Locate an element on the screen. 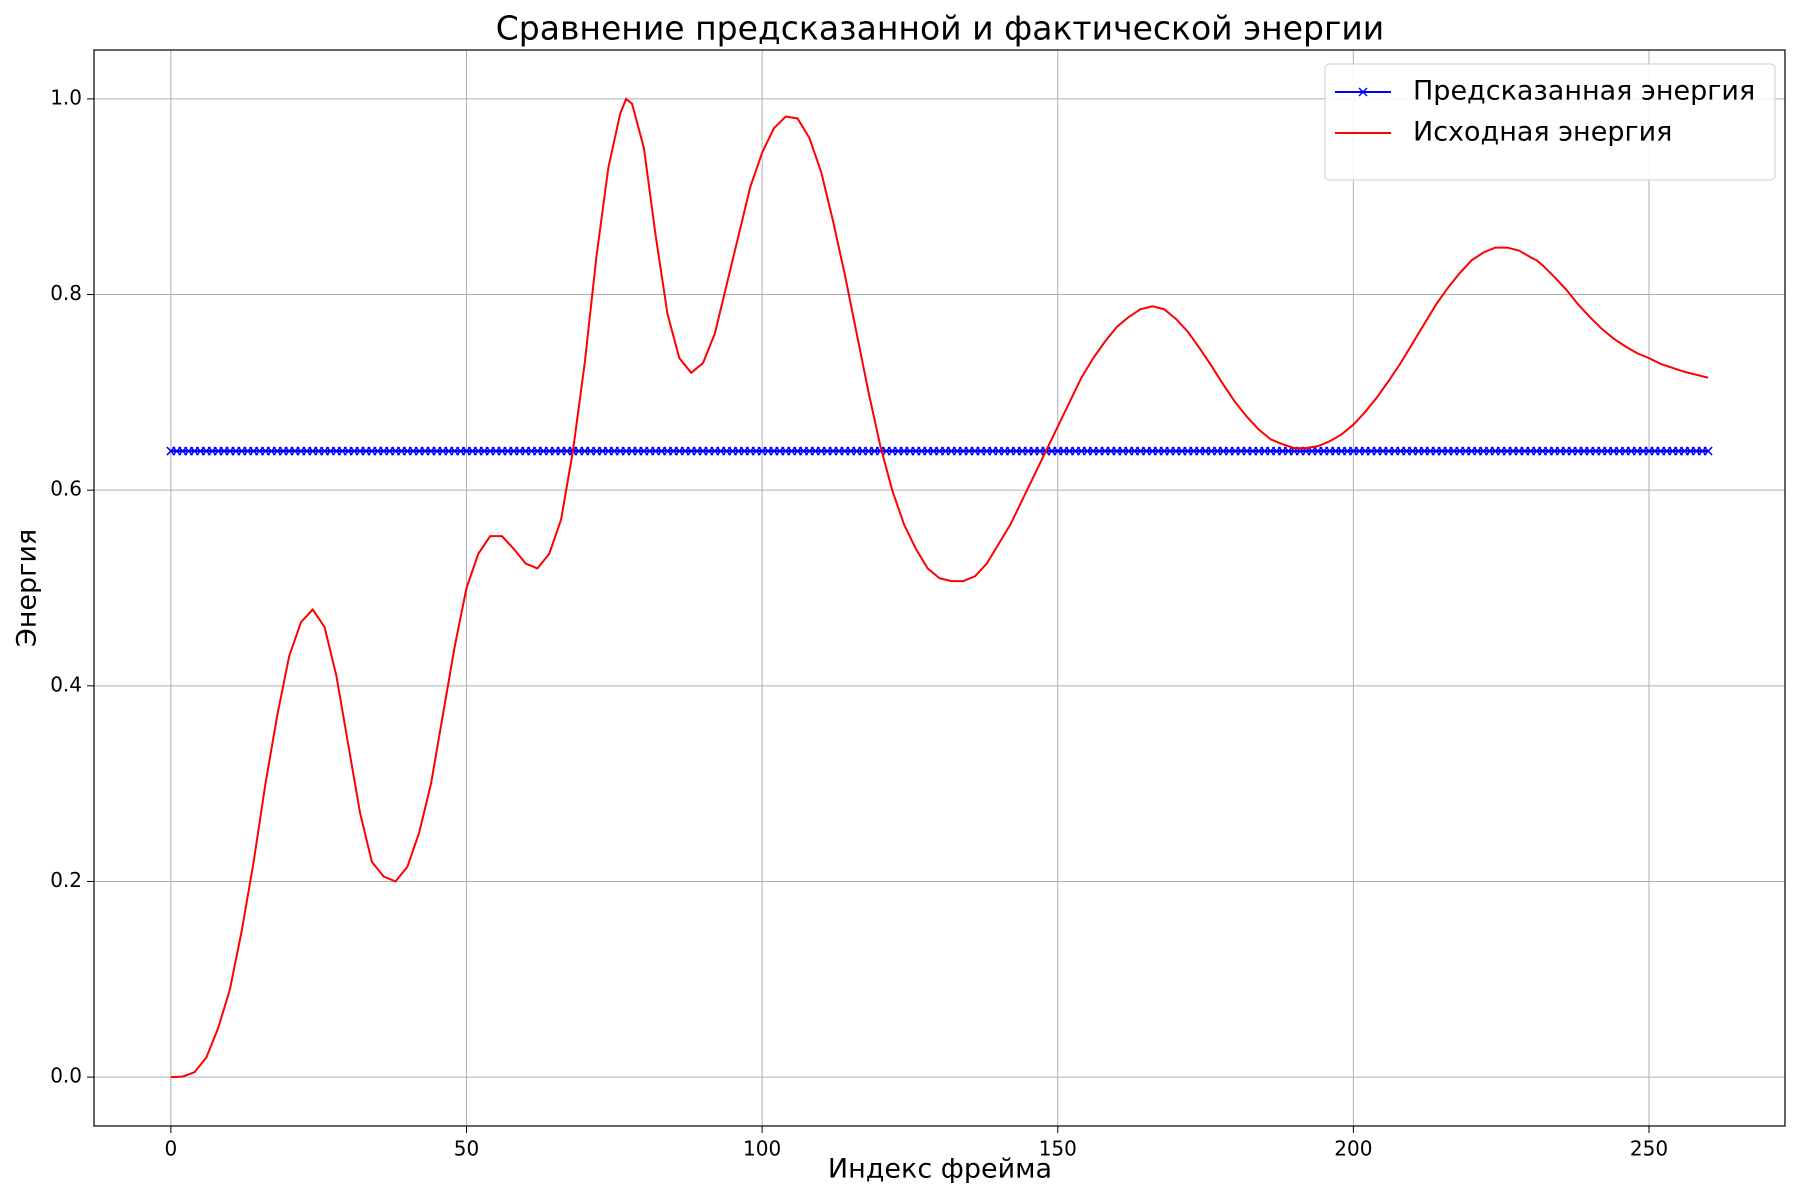  x-tick-label: 200 is located at coordinates (1353, 1149).